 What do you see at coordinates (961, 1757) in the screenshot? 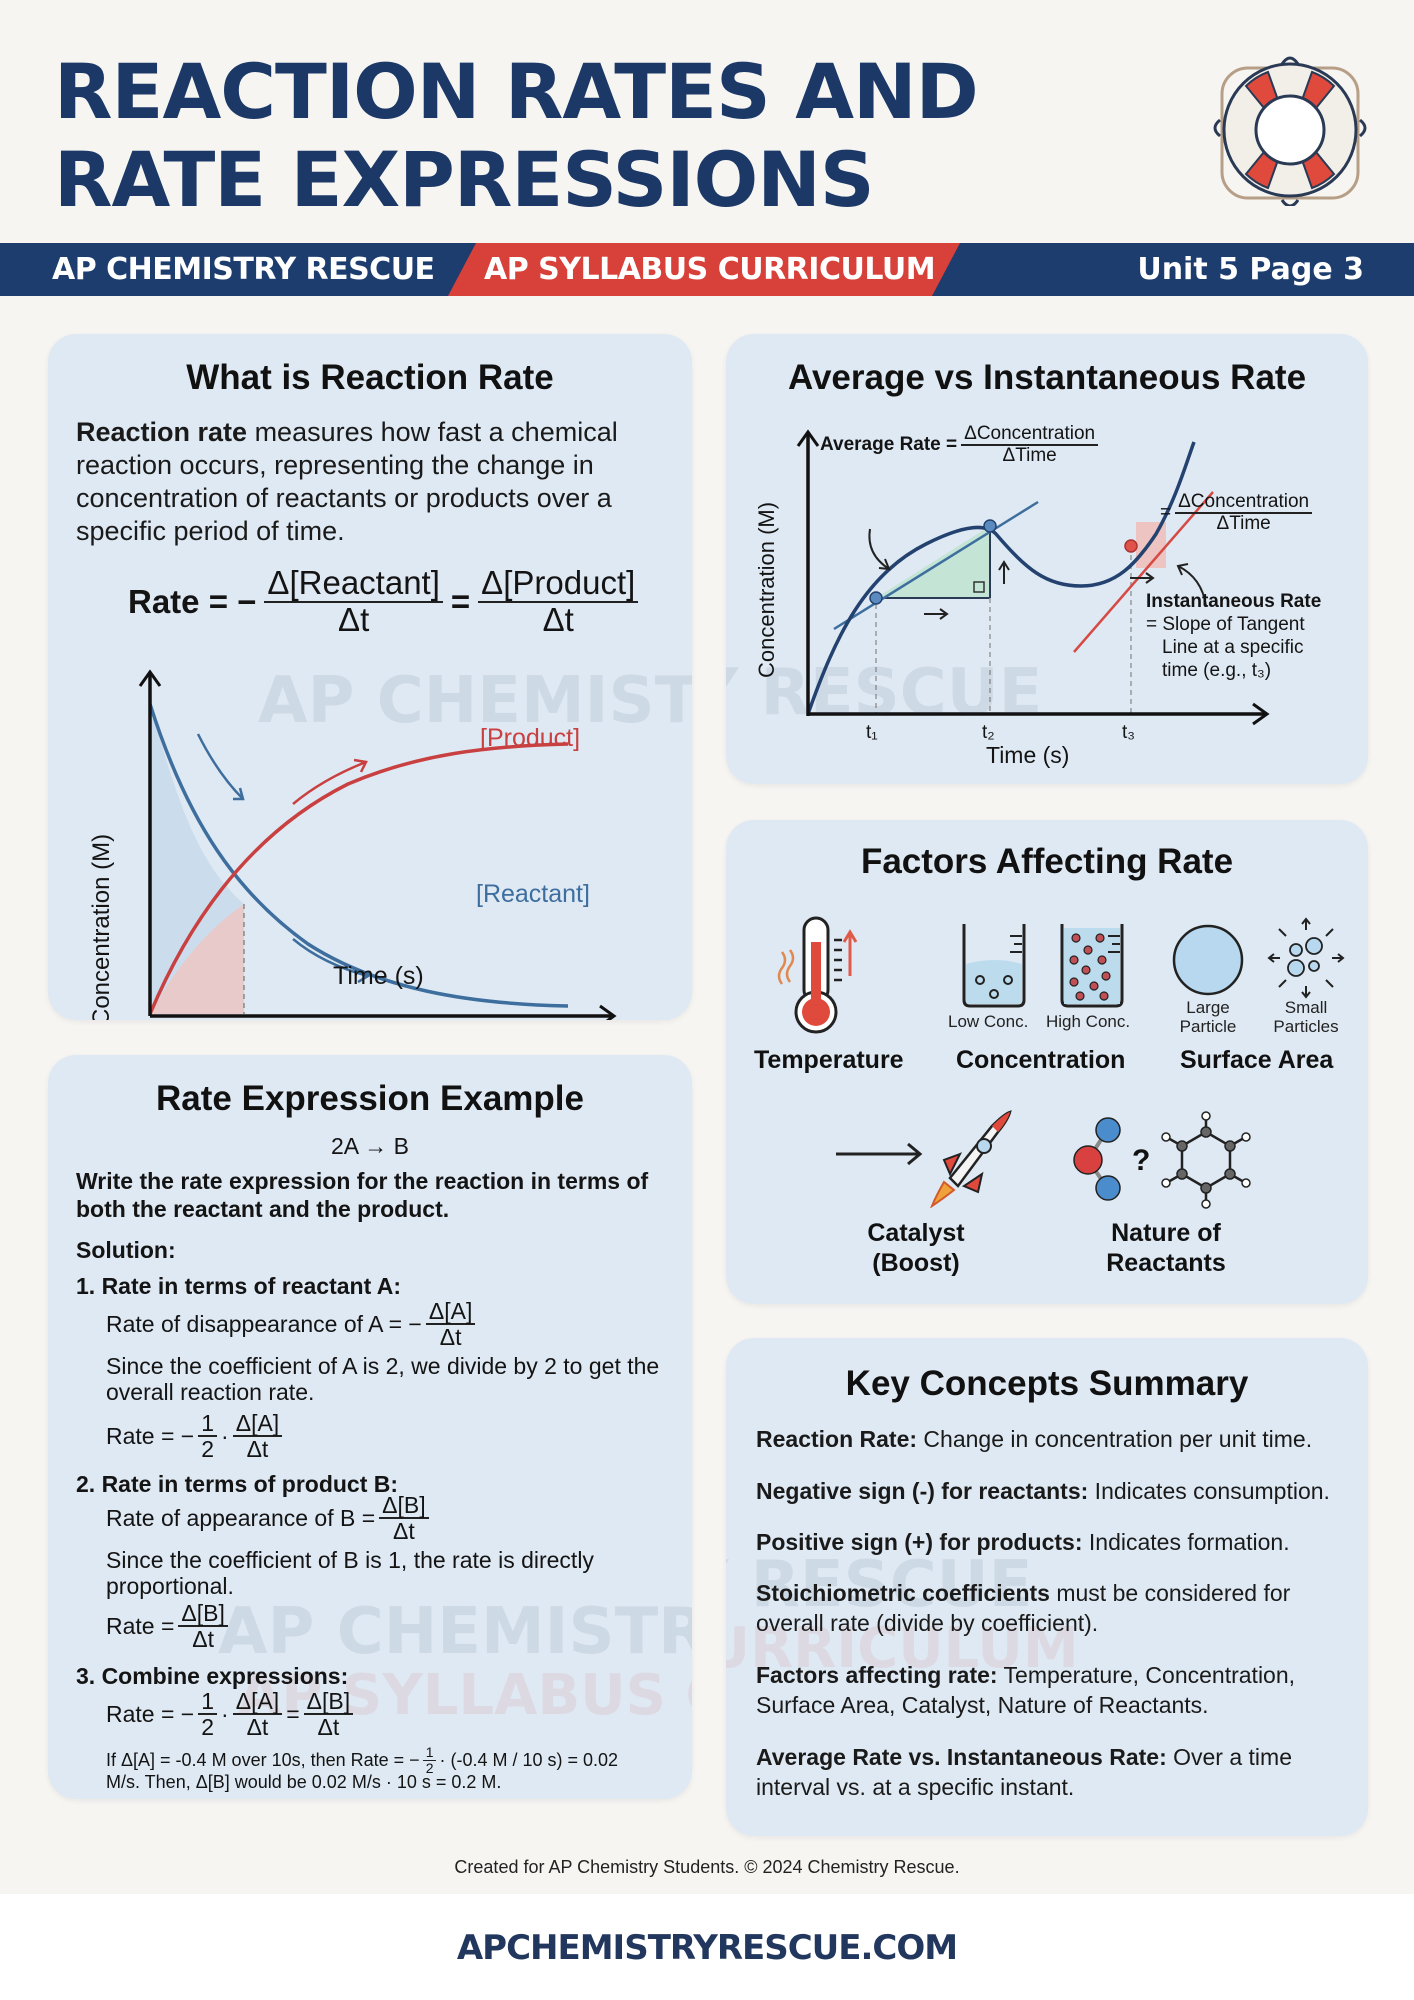
I see `summary-term: Average Rate vs. Instantaneous Rate:` at bounding box center [961, 1757].